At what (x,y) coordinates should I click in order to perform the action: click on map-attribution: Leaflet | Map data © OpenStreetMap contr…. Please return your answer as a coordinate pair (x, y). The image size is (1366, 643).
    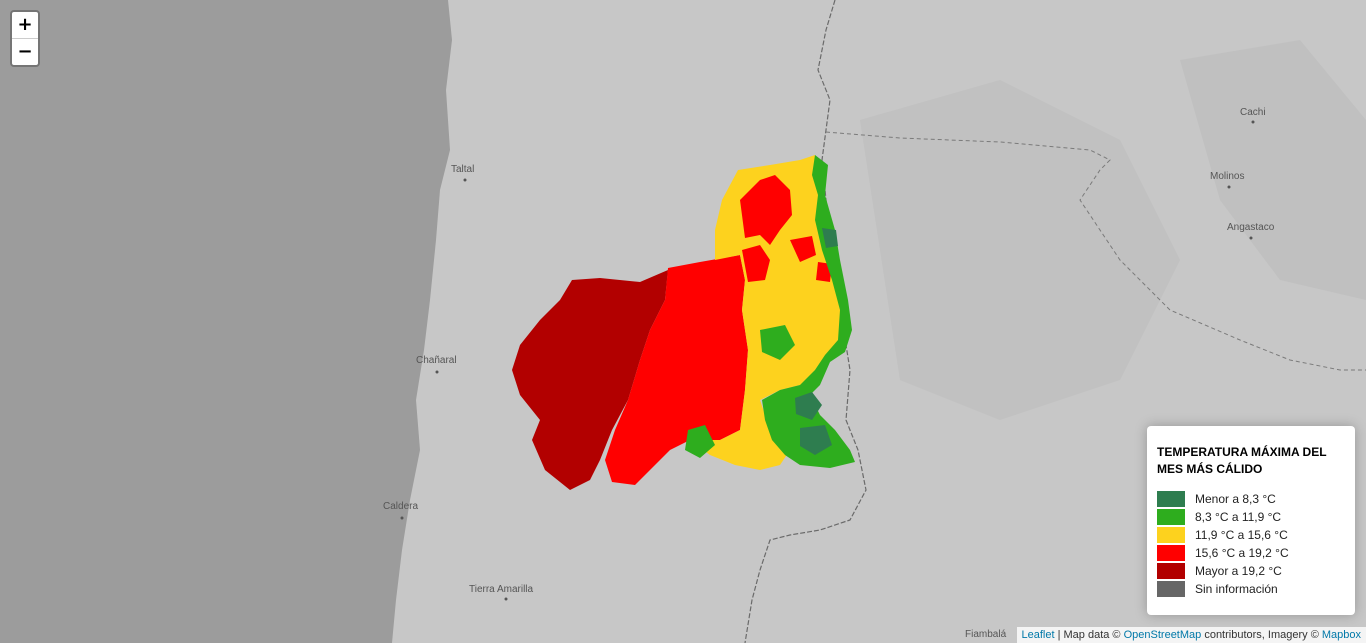
    Looking at the image, I should click on (1191, 635).